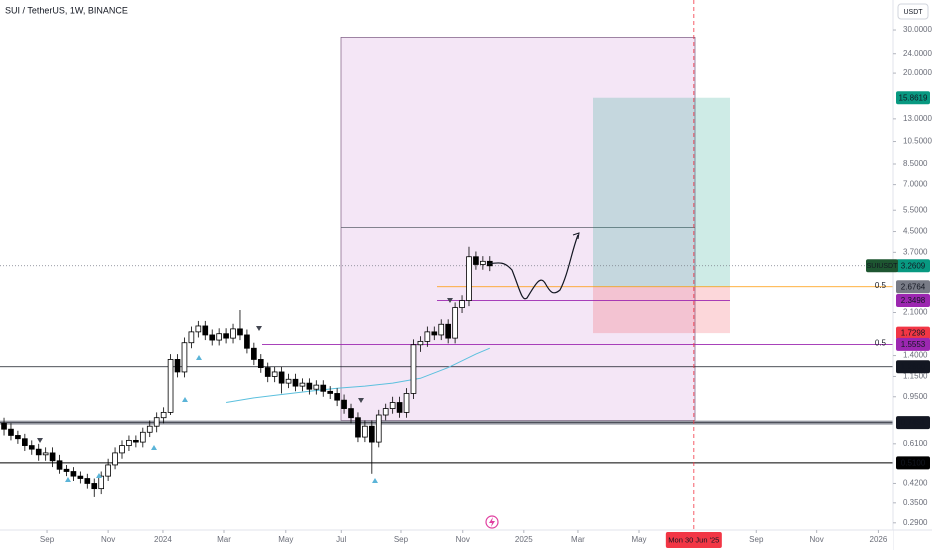 The image size is (932, 550). What do you see at coordinates (915, 443) in the screenshot?
I see `y-tick-label: 0.6100` at bounding box center [915, 443].